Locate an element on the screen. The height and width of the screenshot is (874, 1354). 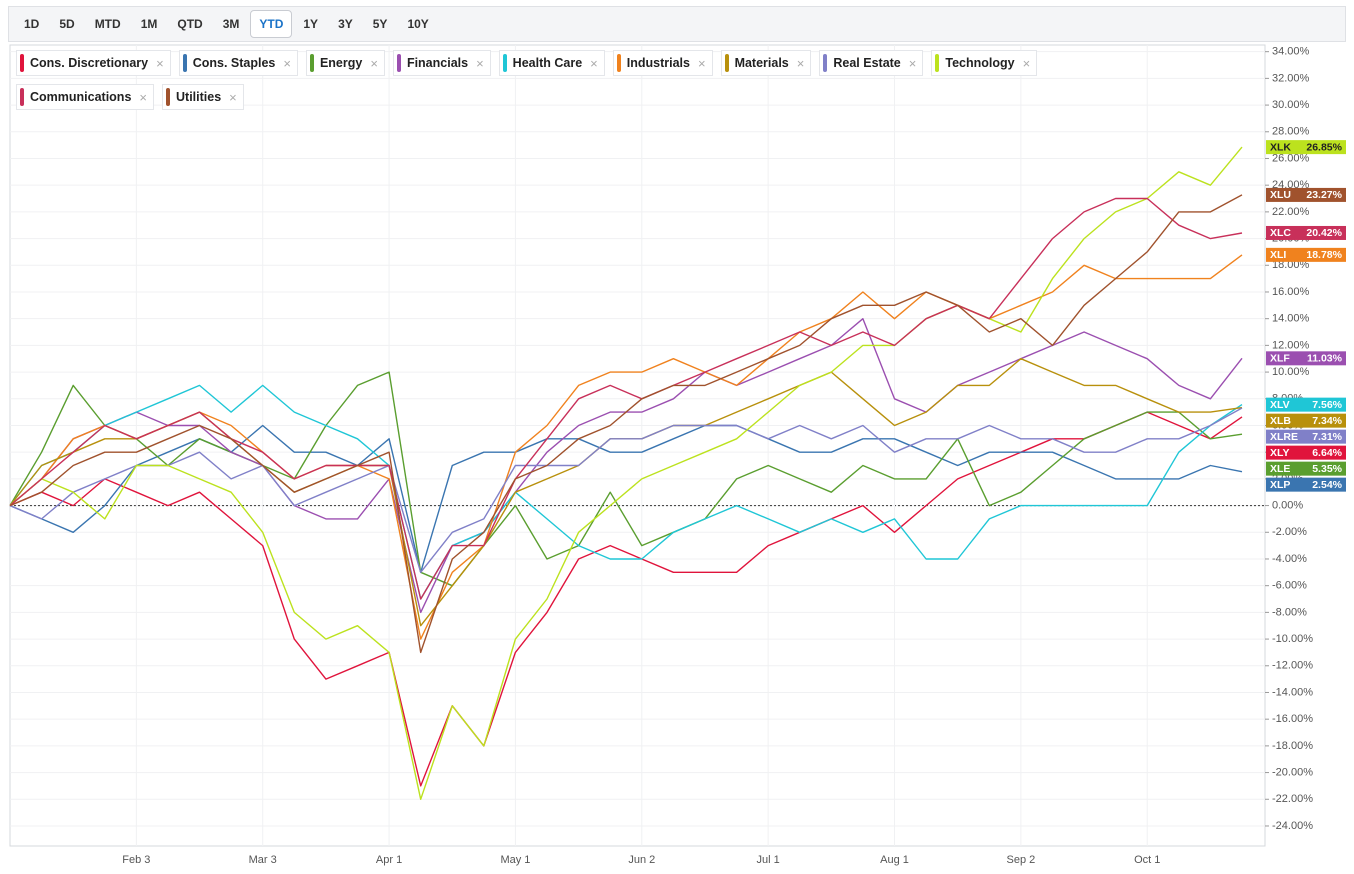
legend-label: Real Estate is located at coordinates (867, 63).